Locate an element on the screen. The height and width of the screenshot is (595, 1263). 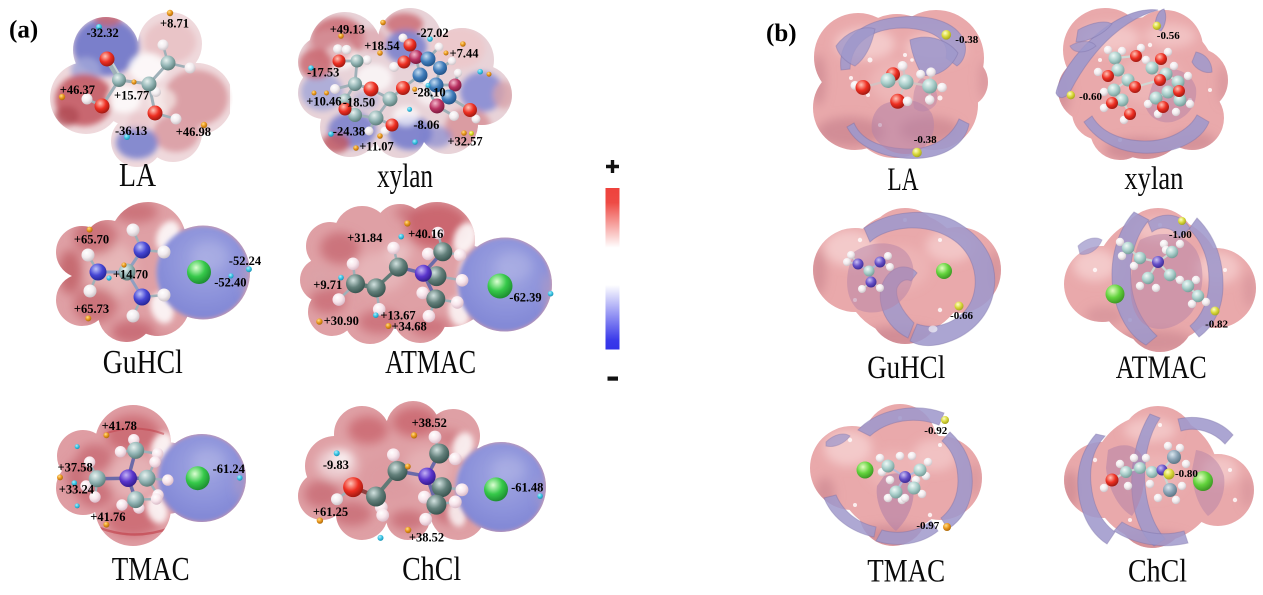
svg-text: +7.44 is located at coordinates (465, 53).